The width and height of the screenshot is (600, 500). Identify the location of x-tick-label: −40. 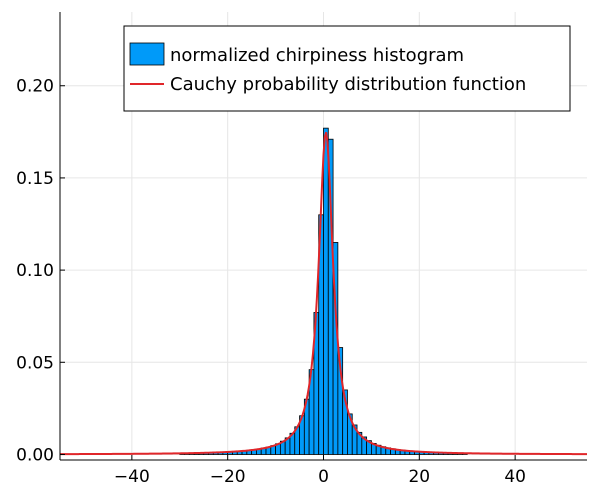
(132, 477).